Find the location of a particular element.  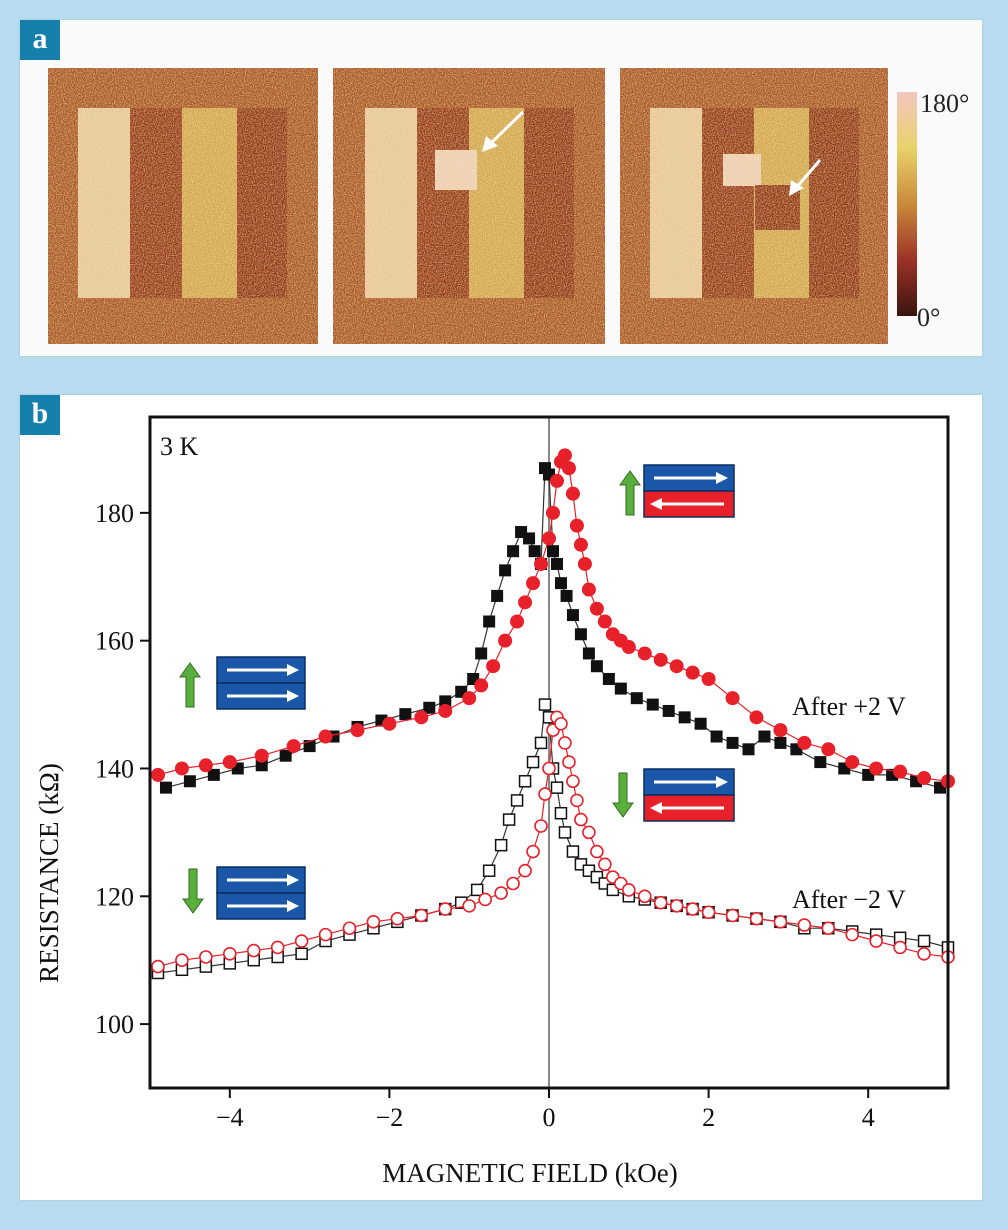

annotation-after-plus-2v: After +2 V is located at coordinates (849, 706).